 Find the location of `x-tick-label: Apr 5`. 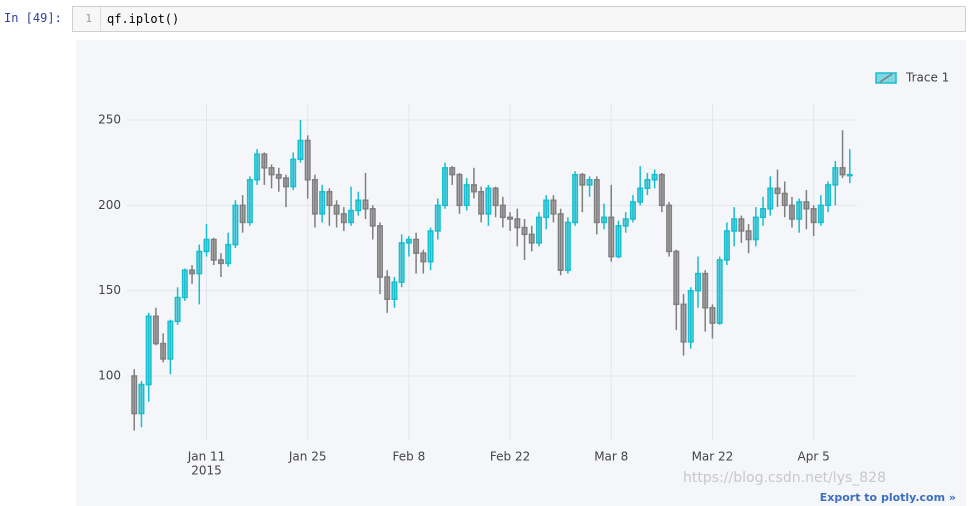

x-tick-label: Apr 5 is located at coordinates (814, 457).